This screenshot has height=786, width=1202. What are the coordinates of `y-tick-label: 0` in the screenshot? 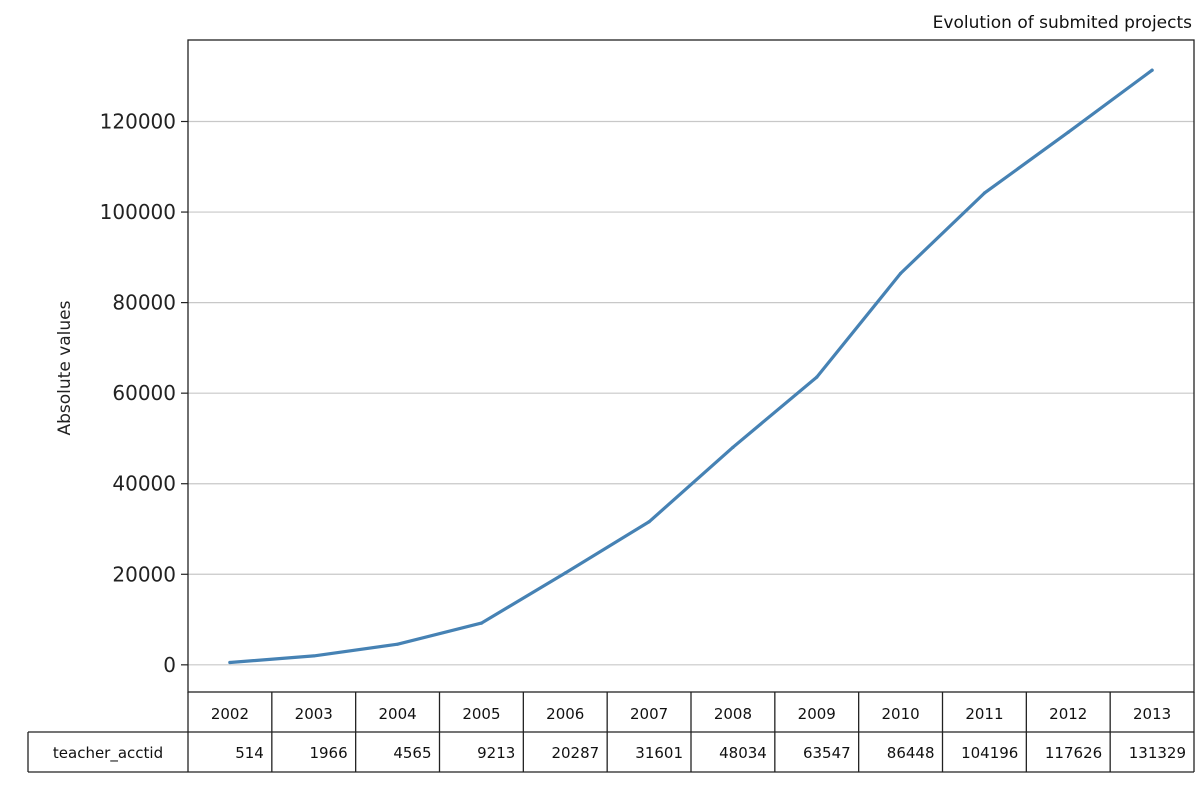 It's located at (169, 665).